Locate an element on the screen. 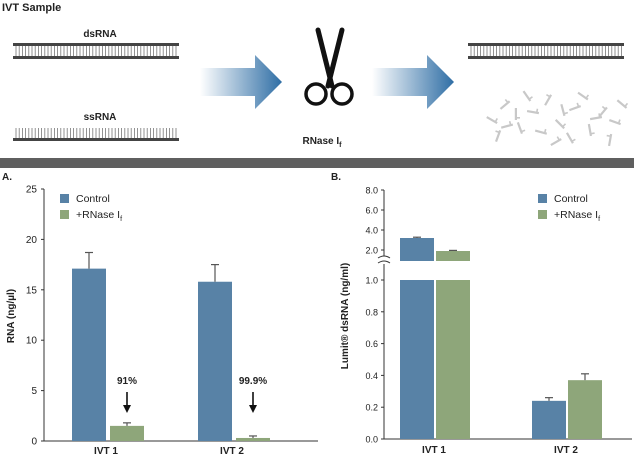 Image resolution: width=634 pixels, height=456 pixels. chart-a-ytick-label: 0 is located at coordinates (34, 442).